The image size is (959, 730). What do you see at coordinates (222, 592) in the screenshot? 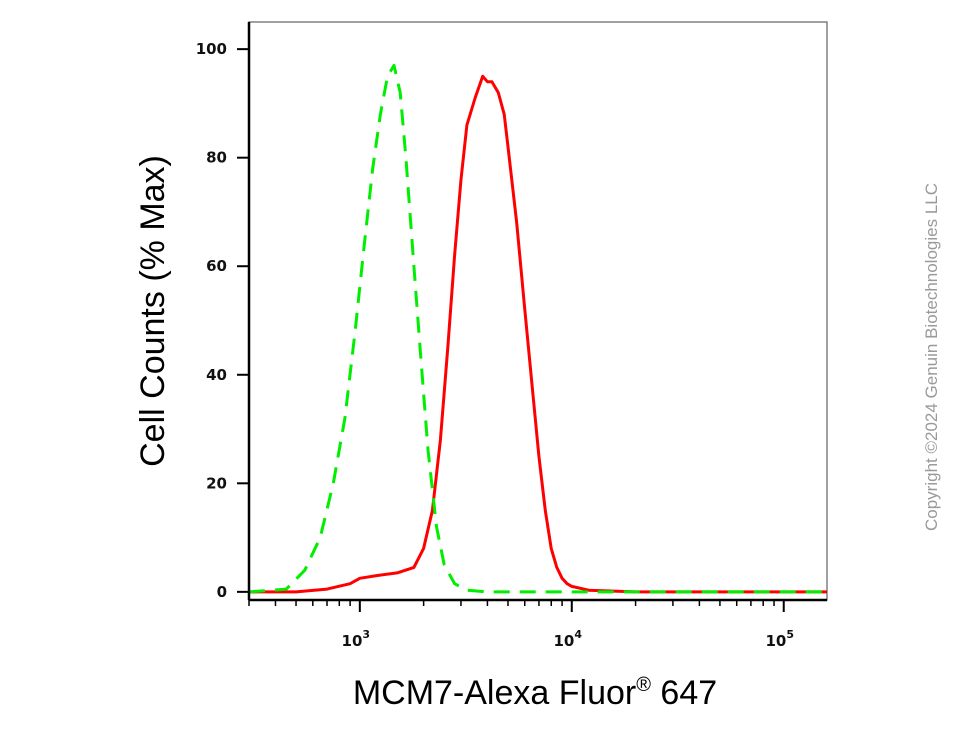
I see `y-tick-label: 0` at bounding box center [222, 592].